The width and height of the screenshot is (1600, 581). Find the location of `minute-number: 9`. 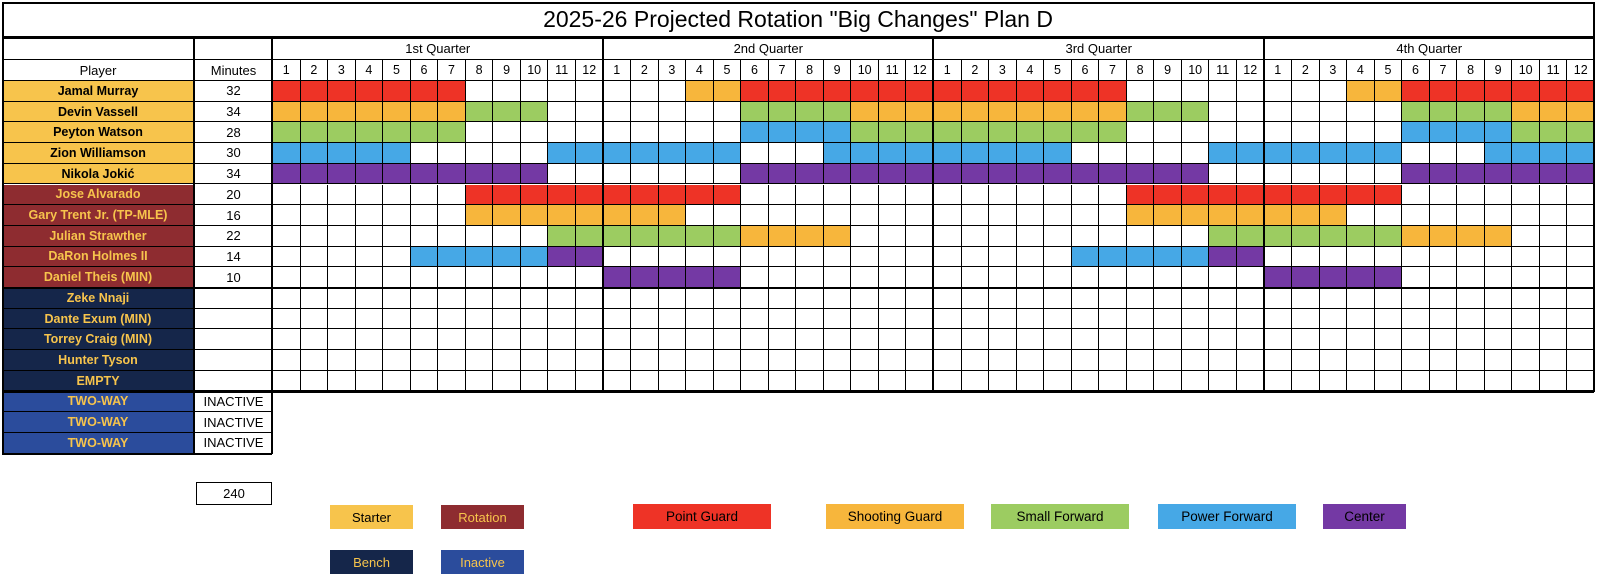

minute-number: 9 is located at coordinates (1497, 70).